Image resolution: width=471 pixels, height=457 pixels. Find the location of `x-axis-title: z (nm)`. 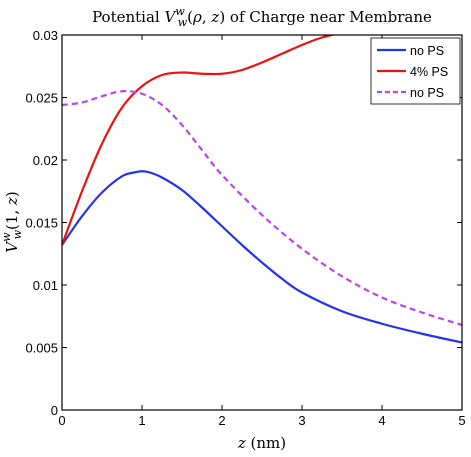

x-axis-title: z (nm) is located at coordinates (261, 443).